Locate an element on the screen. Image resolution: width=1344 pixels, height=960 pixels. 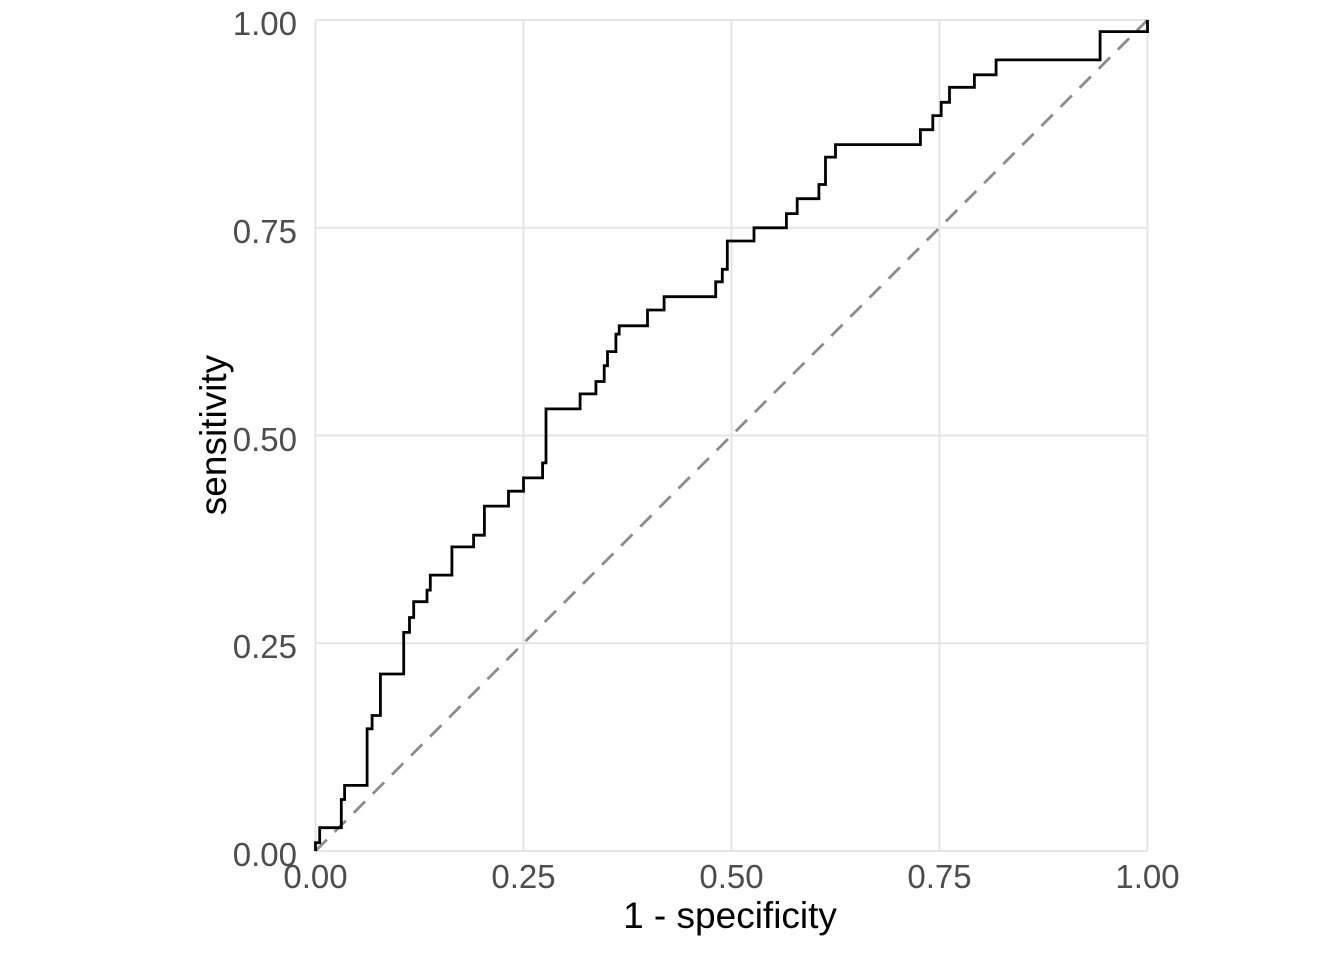
y-tick-label: 0.50 is located at coordinates (264, 439).